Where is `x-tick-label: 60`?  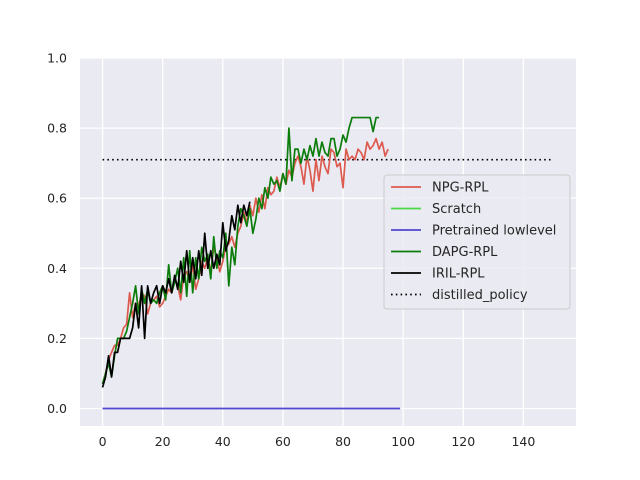 x-tick-label: 60 is located at coordinates (283, 441).